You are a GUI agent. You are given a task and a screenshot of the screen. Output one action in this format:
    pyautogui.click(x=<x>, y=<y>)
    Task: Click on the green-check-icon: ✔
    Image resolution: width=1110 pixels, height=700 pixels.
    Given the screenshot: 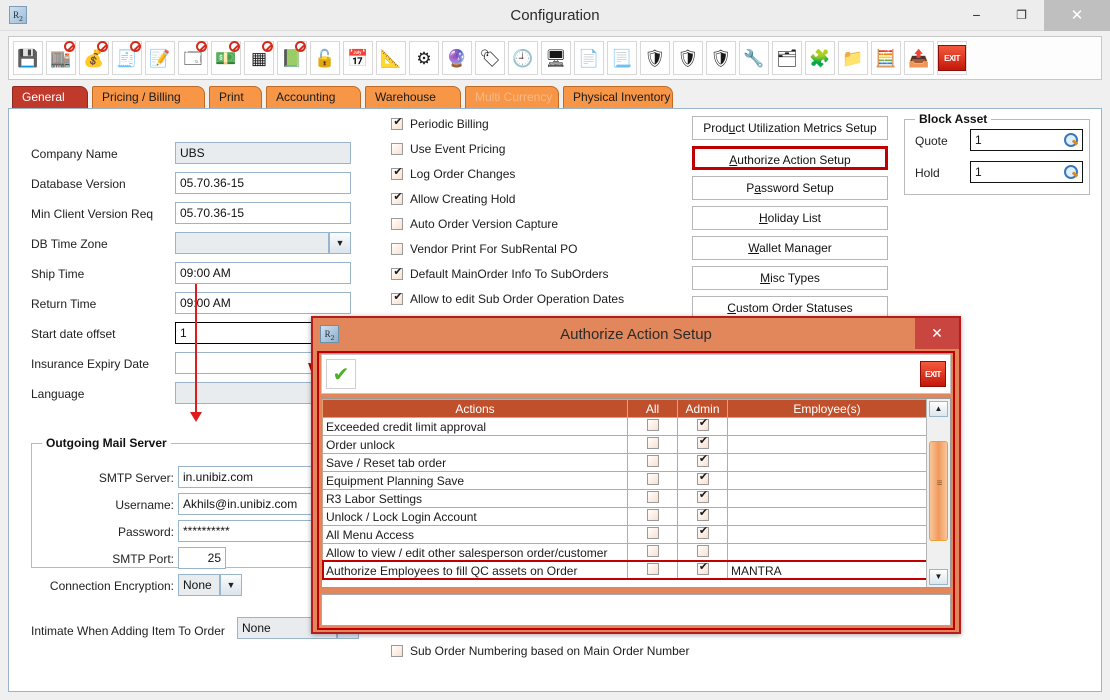 What is the action you would take?
    pyautogui.click(x=341, y=374)
    